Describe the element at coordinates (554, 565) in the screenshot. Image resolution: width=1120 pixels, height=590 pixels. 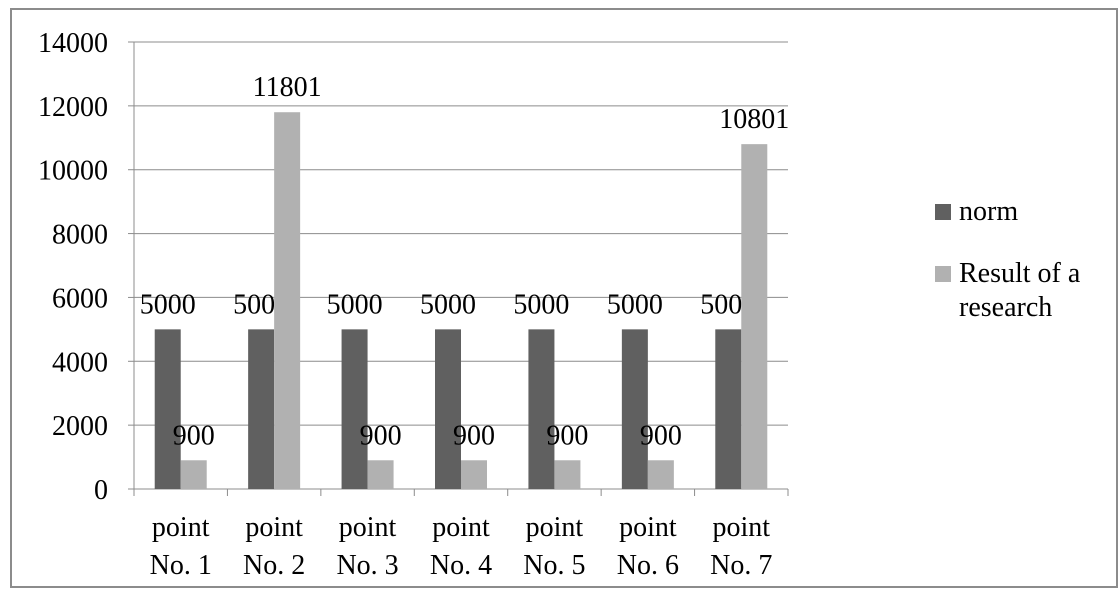
I see `x-tick-label: No. 5` at that location.